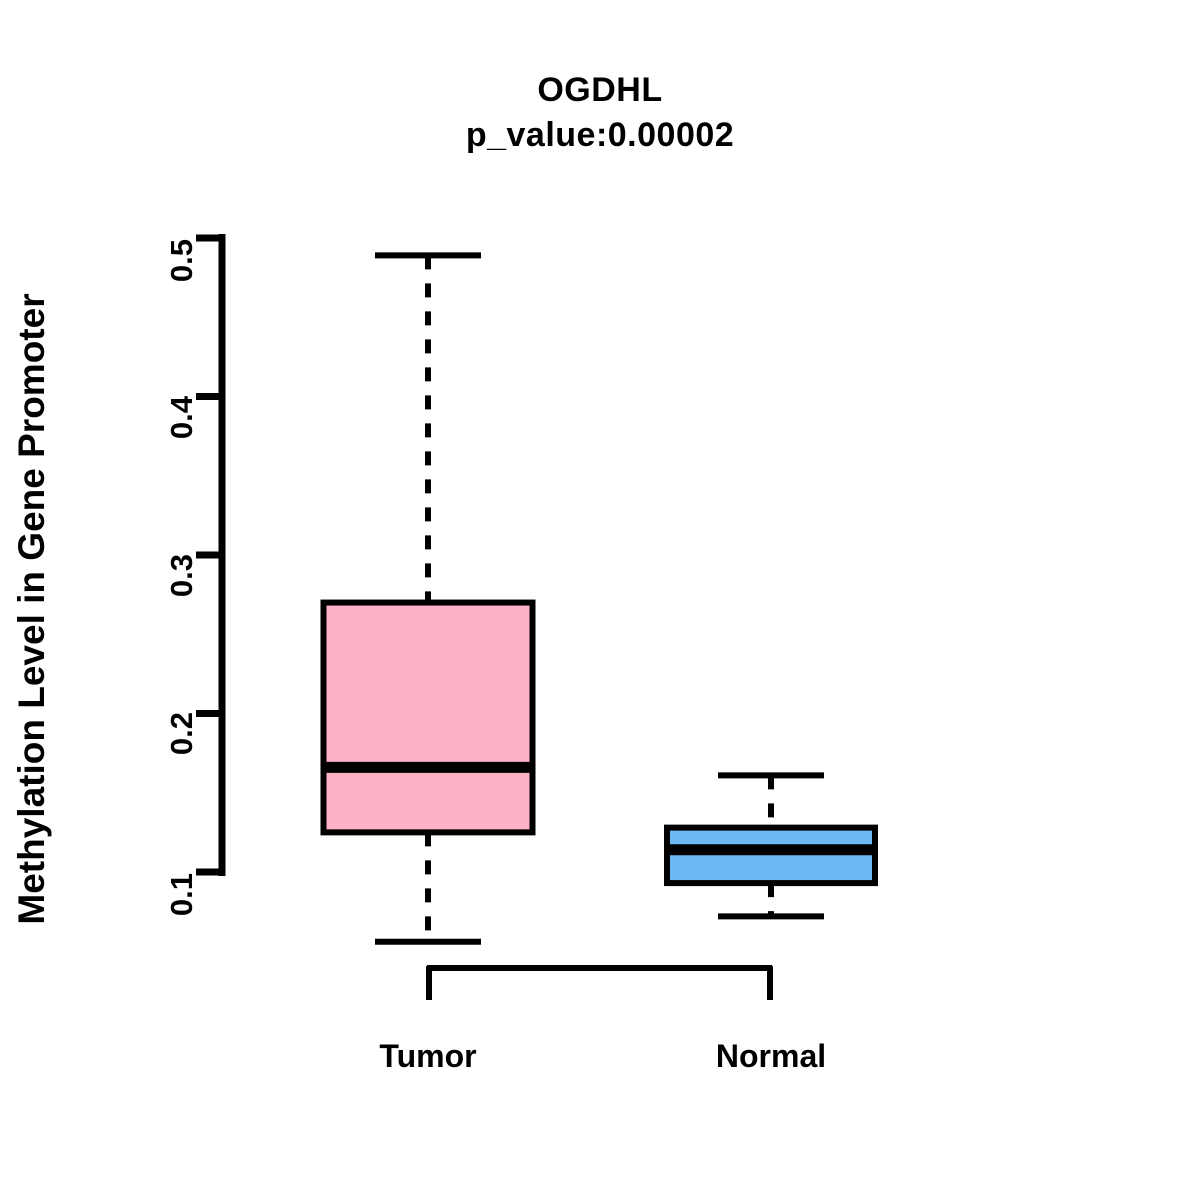 The width and height of the screenshot is (1200, 1200). I want to click on box-tumor, so click(428, 598).